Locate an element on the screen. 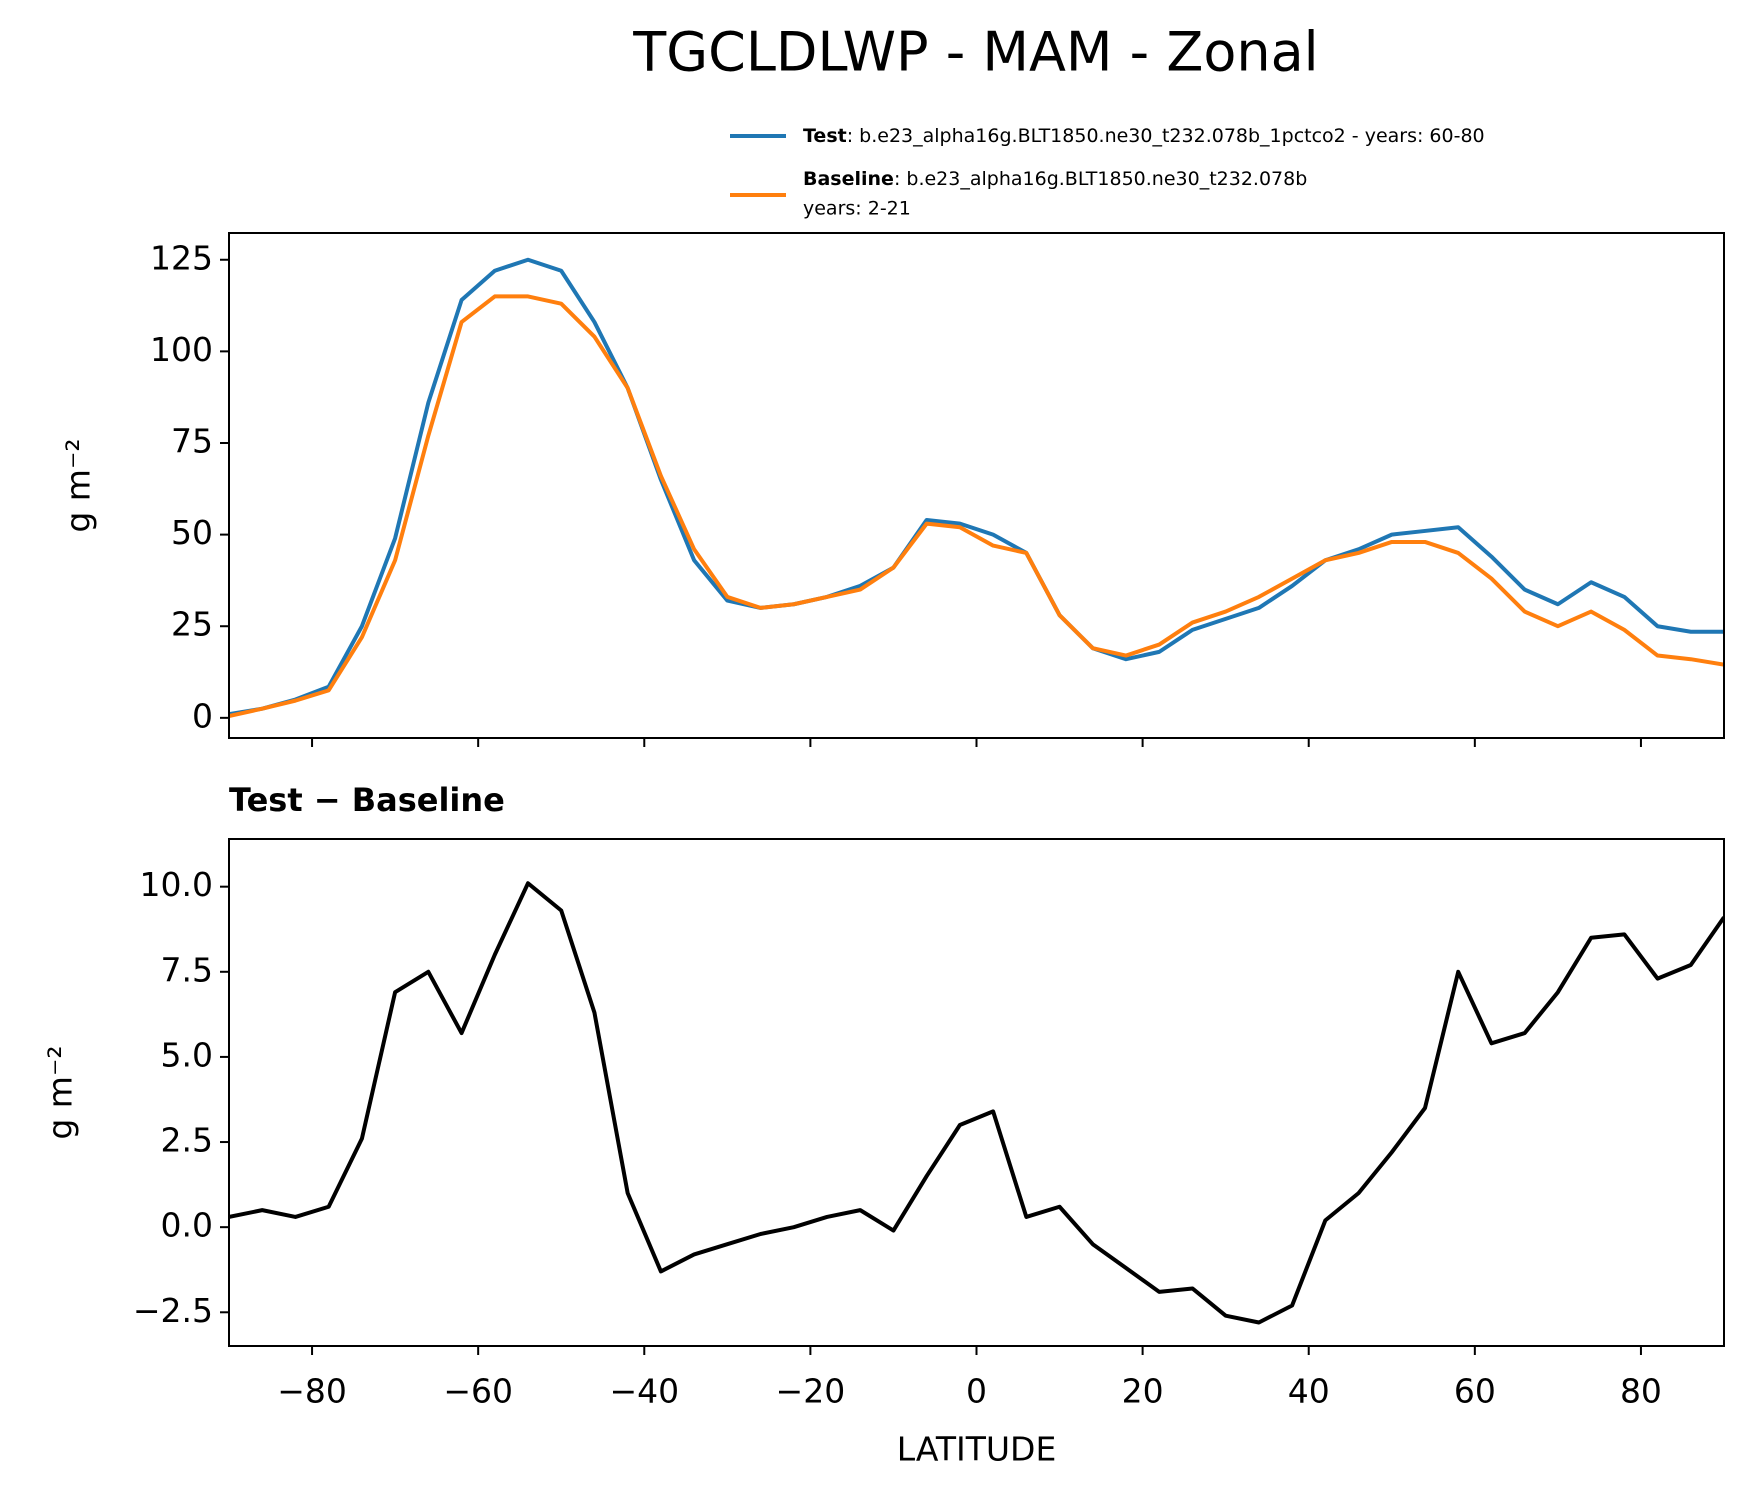 The image size is (1745, 1496). legend-text: : b.e23_alpha16g.BLT1850.ne30_t232.078b is located at coordinates (1100, 179).